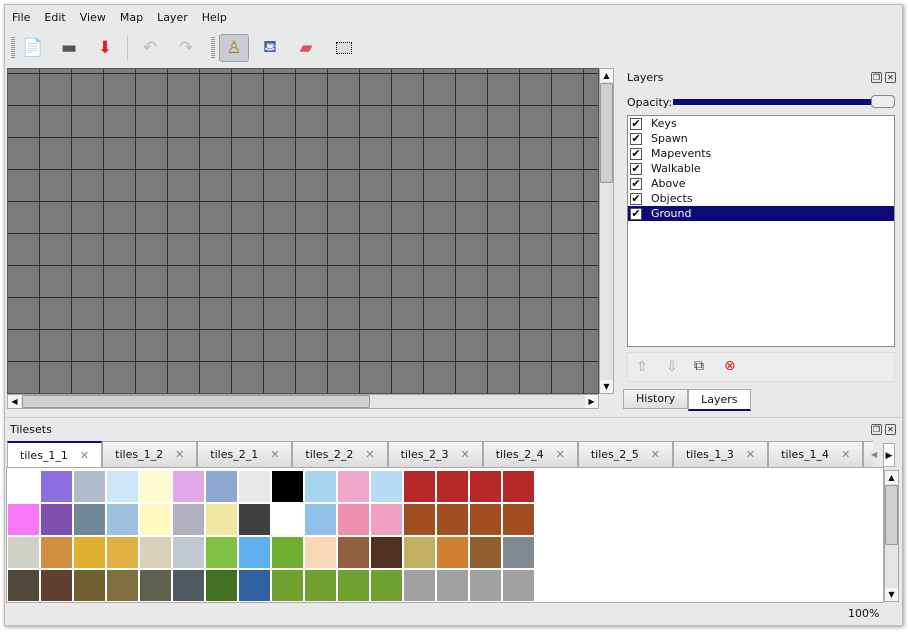  Describe the element at coordinates (891, 515) in the screenshot. I see `scroll-thumb` at that location.